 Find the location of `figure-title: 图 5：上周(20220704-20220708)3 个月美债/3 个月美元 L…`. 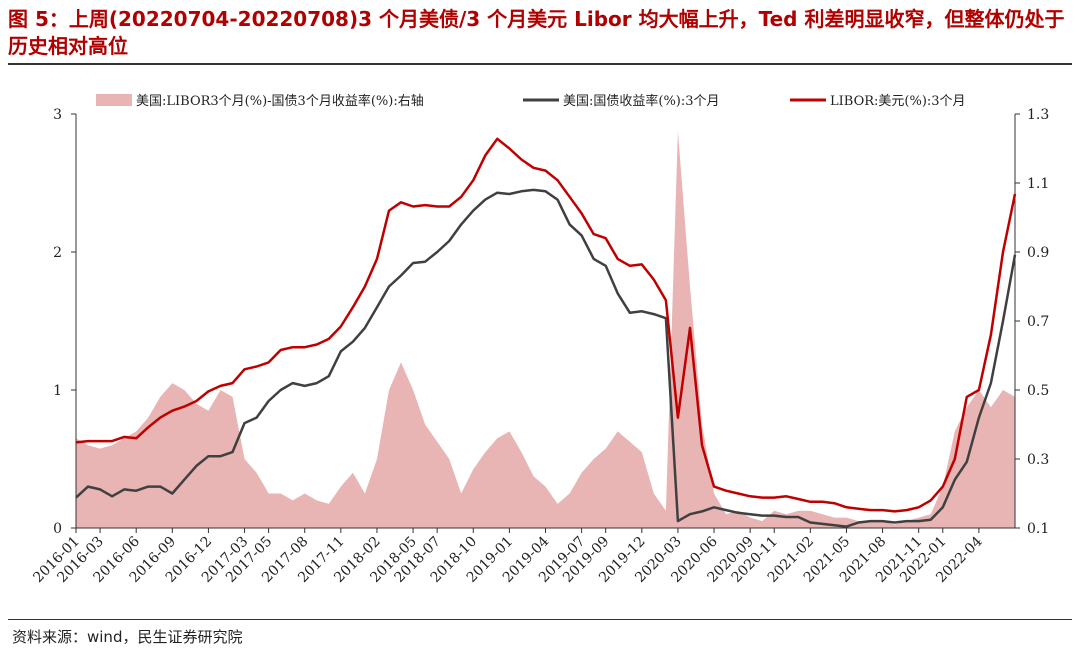

figure-title: 图 5：上周(20220704-20220708)3 个月美债/3 个月美元 L… is located at coordinates (536, 32).